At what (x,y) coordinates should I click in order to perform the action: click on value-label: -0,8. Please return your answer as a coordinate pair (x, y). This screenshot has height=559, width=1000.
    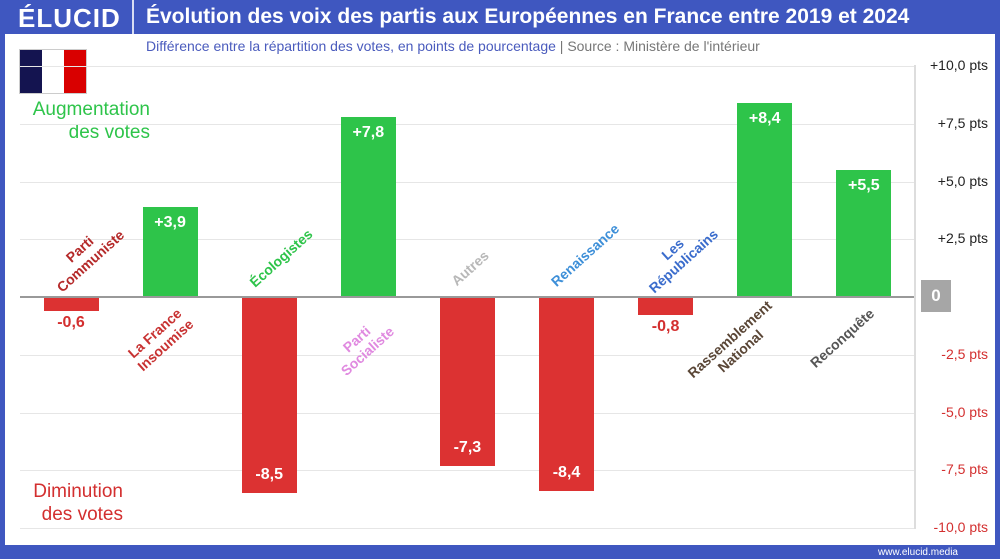
    Looking at the image, I should click on (665, 327).